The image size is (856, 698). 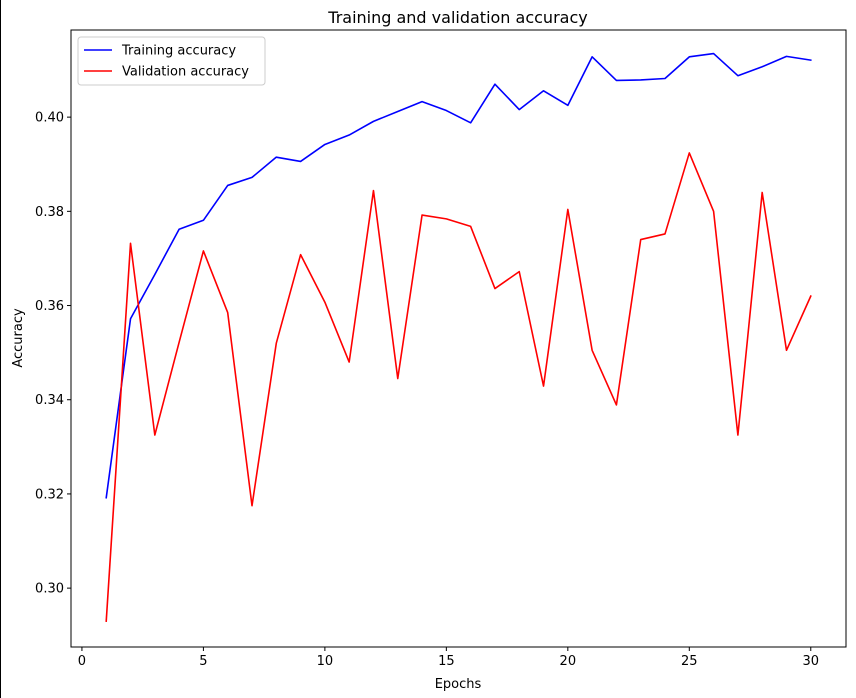 What do you see at coordinates (49, 494) in the screenshot?
I see `y-tick-label: 0.32` at bounding box center [49, 494].